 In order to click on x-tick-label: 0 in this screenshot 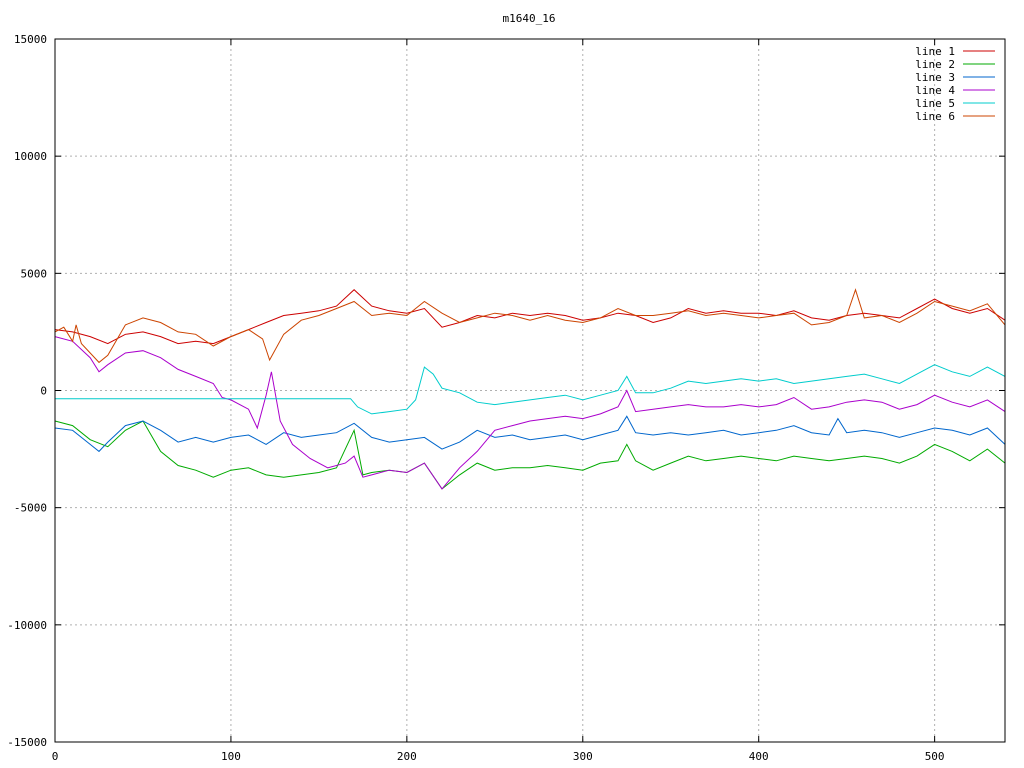, I will do `click(55, 756)`.